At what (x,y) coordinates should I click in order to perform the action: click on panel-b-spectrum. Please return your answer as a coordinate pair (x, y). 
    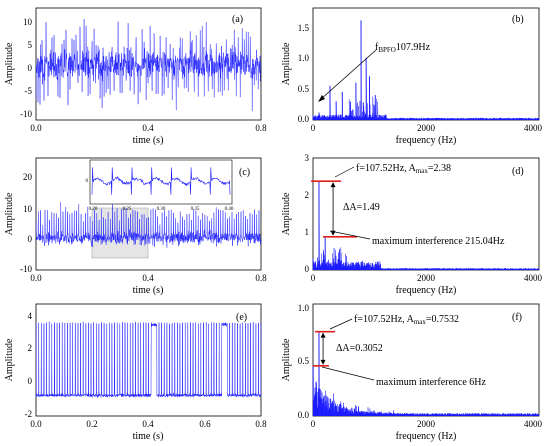
    Looking at the image, I should click on (426, 70).